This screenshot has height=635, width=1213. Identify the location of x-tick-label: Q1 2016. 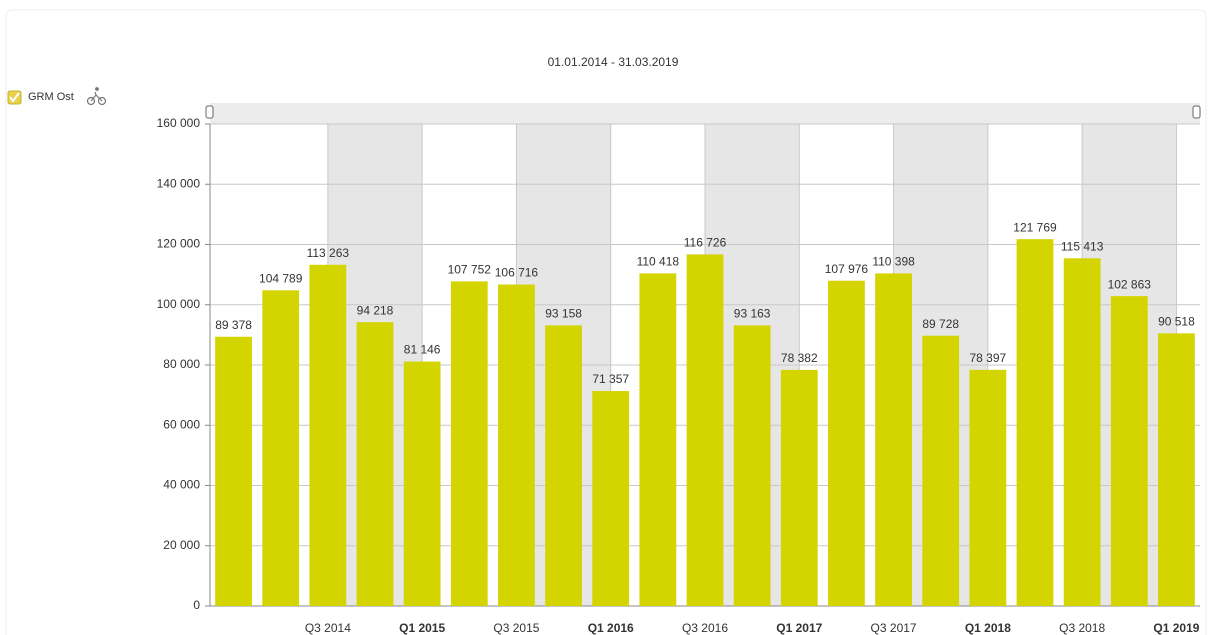
(611, 628).